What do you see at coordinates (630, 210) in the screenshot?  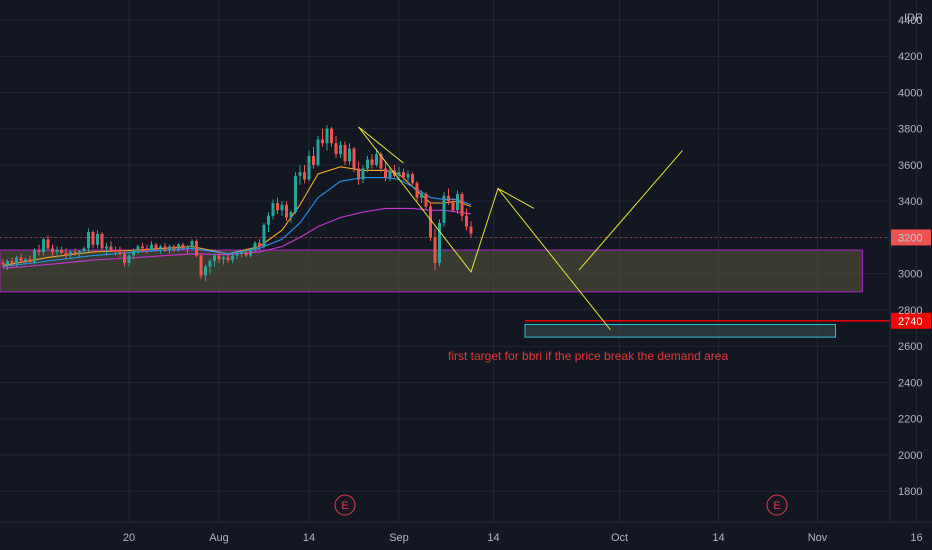 I see `trend-line` at bounding box center [630, 210].